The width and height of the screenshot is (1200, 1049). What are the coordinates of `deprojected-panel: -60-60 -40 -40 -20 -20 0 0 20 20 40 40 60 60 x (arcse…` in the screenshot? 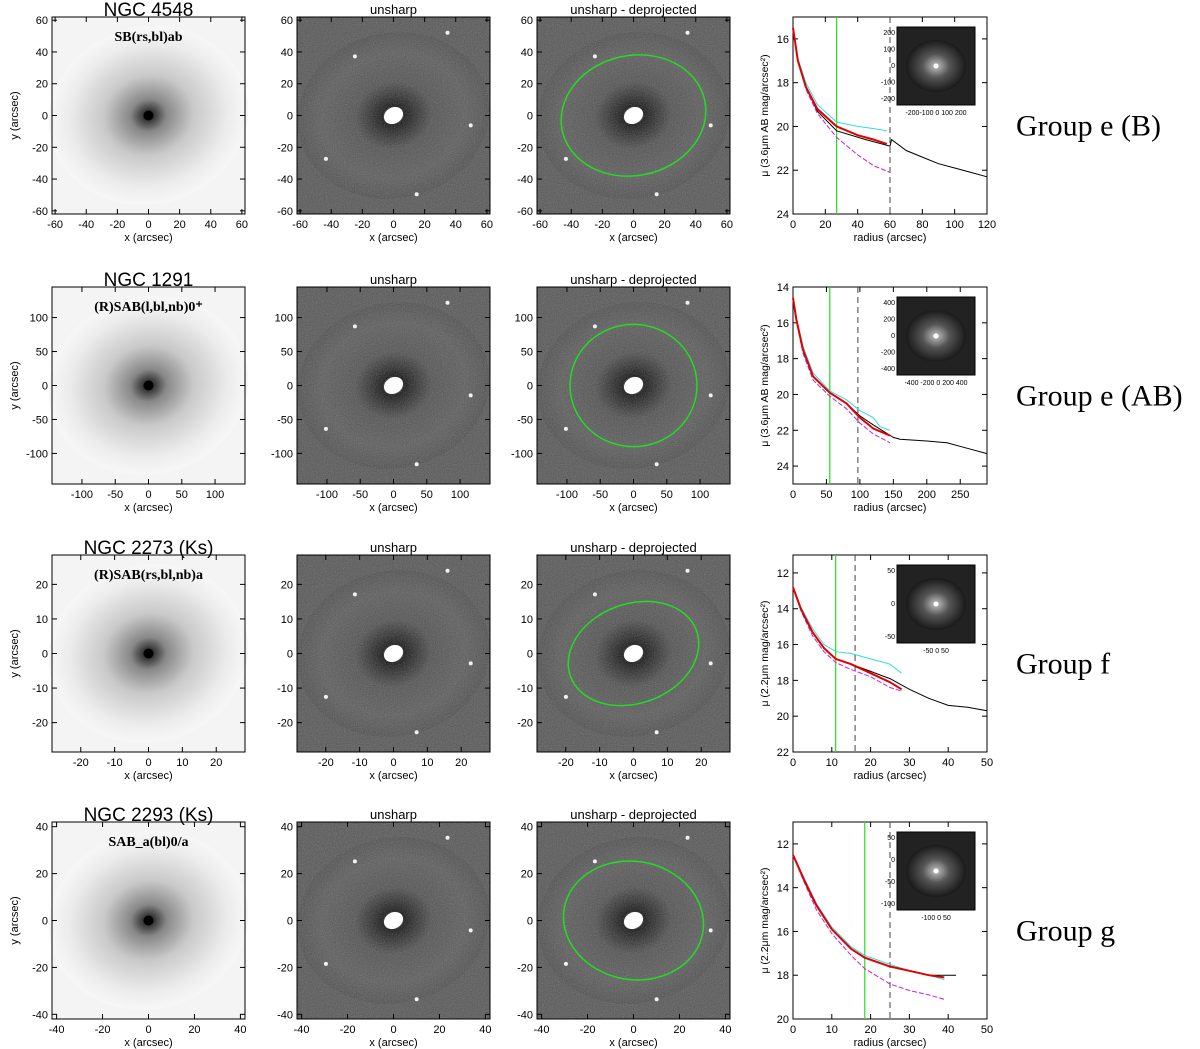 It's located at (625, 123).